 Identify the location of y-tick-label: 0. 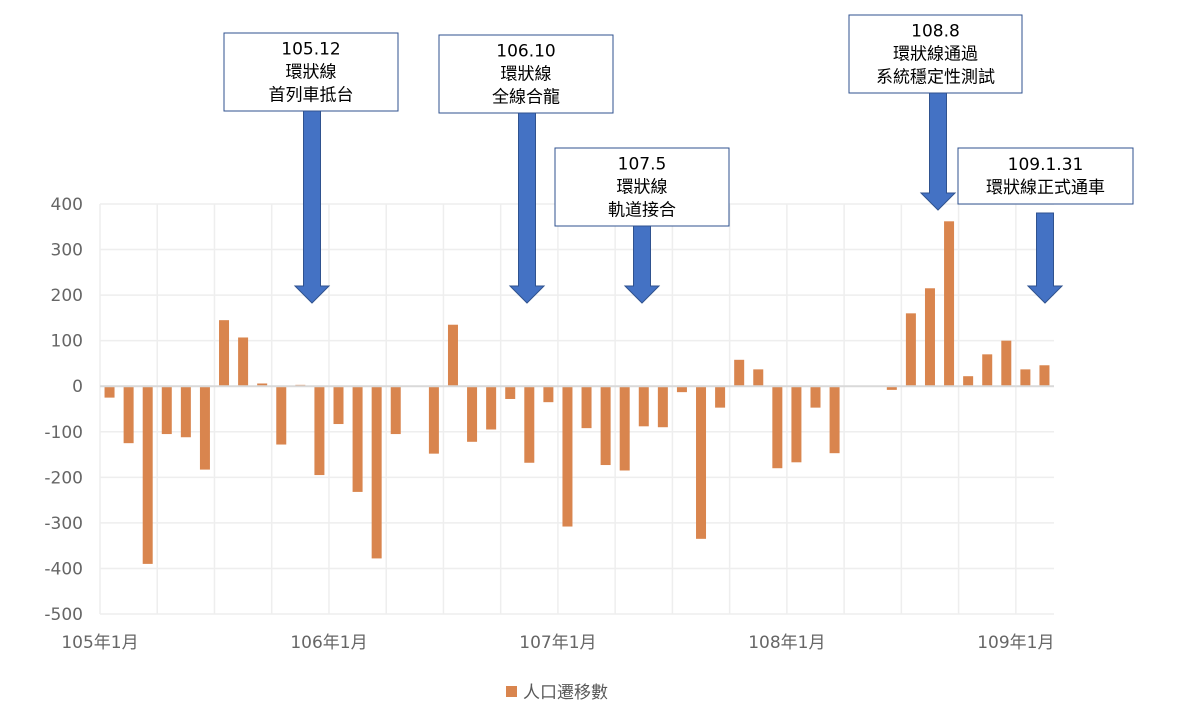
(77, 387).